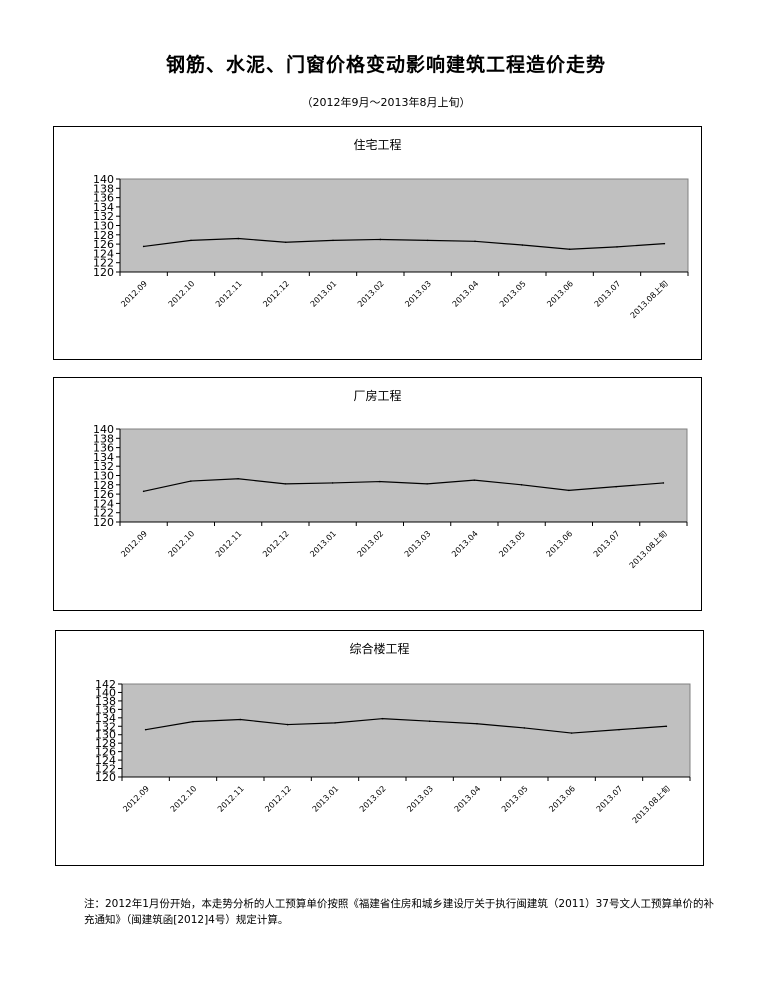  I want to click on chart-title: 厂房工程, so click(377, 395).